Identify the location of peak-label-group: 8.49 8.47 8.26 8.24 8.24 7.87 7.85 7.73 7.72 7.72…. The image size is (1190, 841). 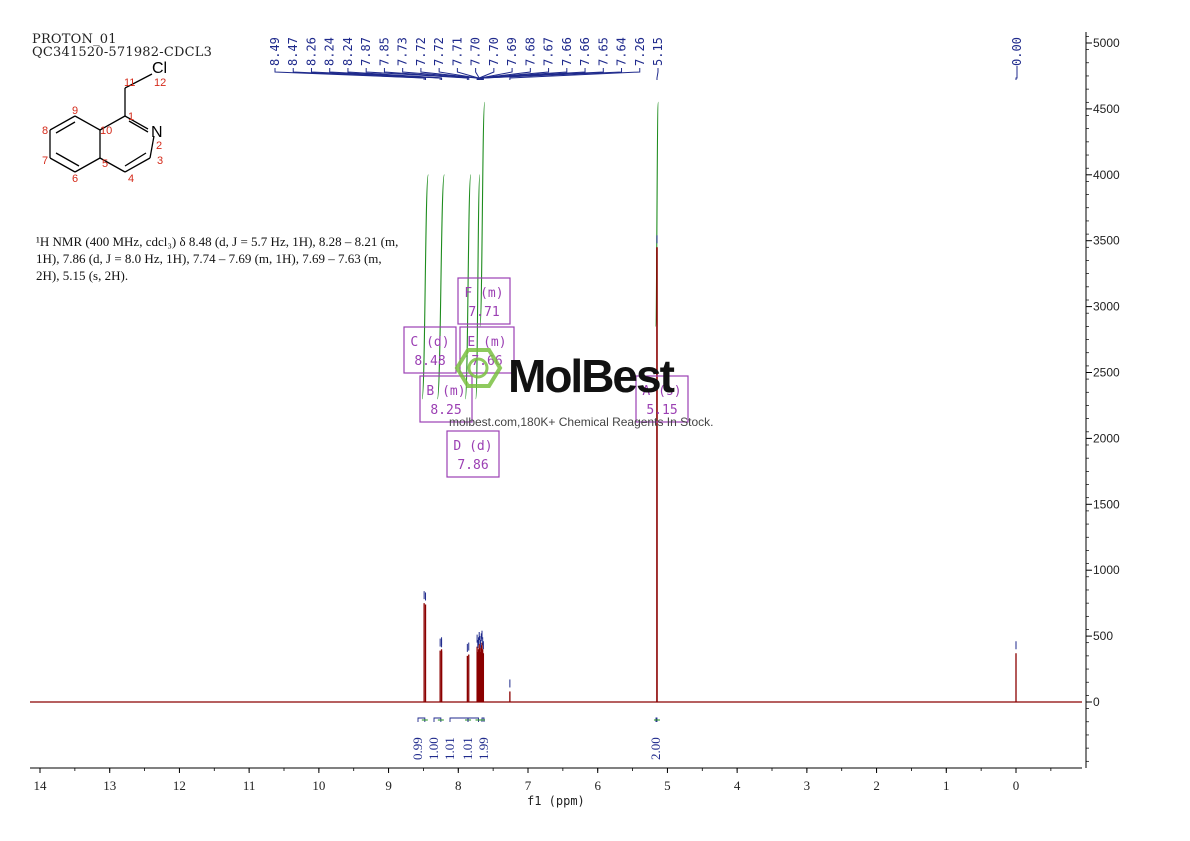
(646, 58).